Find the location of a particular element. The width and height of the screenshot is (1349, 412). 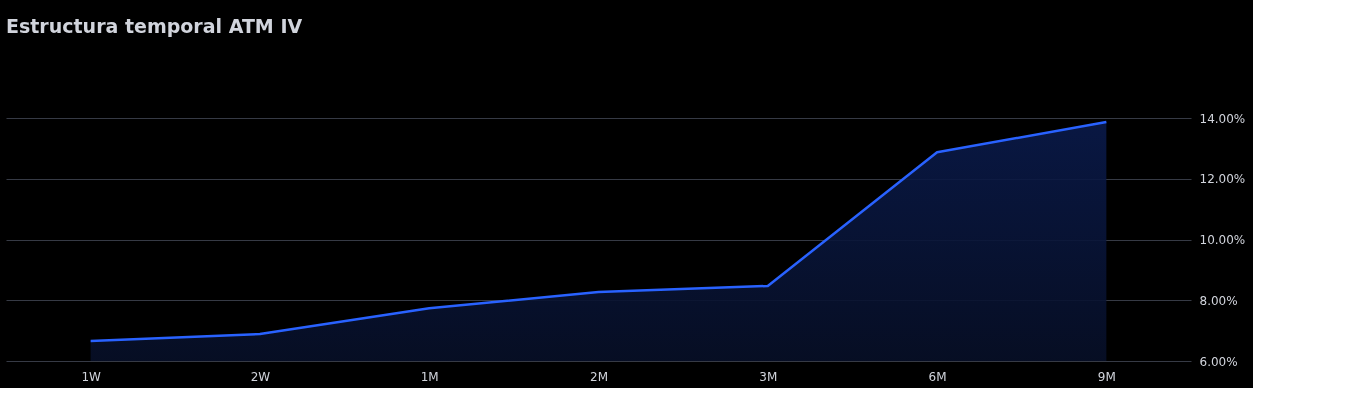

y-tick-label: 8.00% is located at coordinates (1218, 300).